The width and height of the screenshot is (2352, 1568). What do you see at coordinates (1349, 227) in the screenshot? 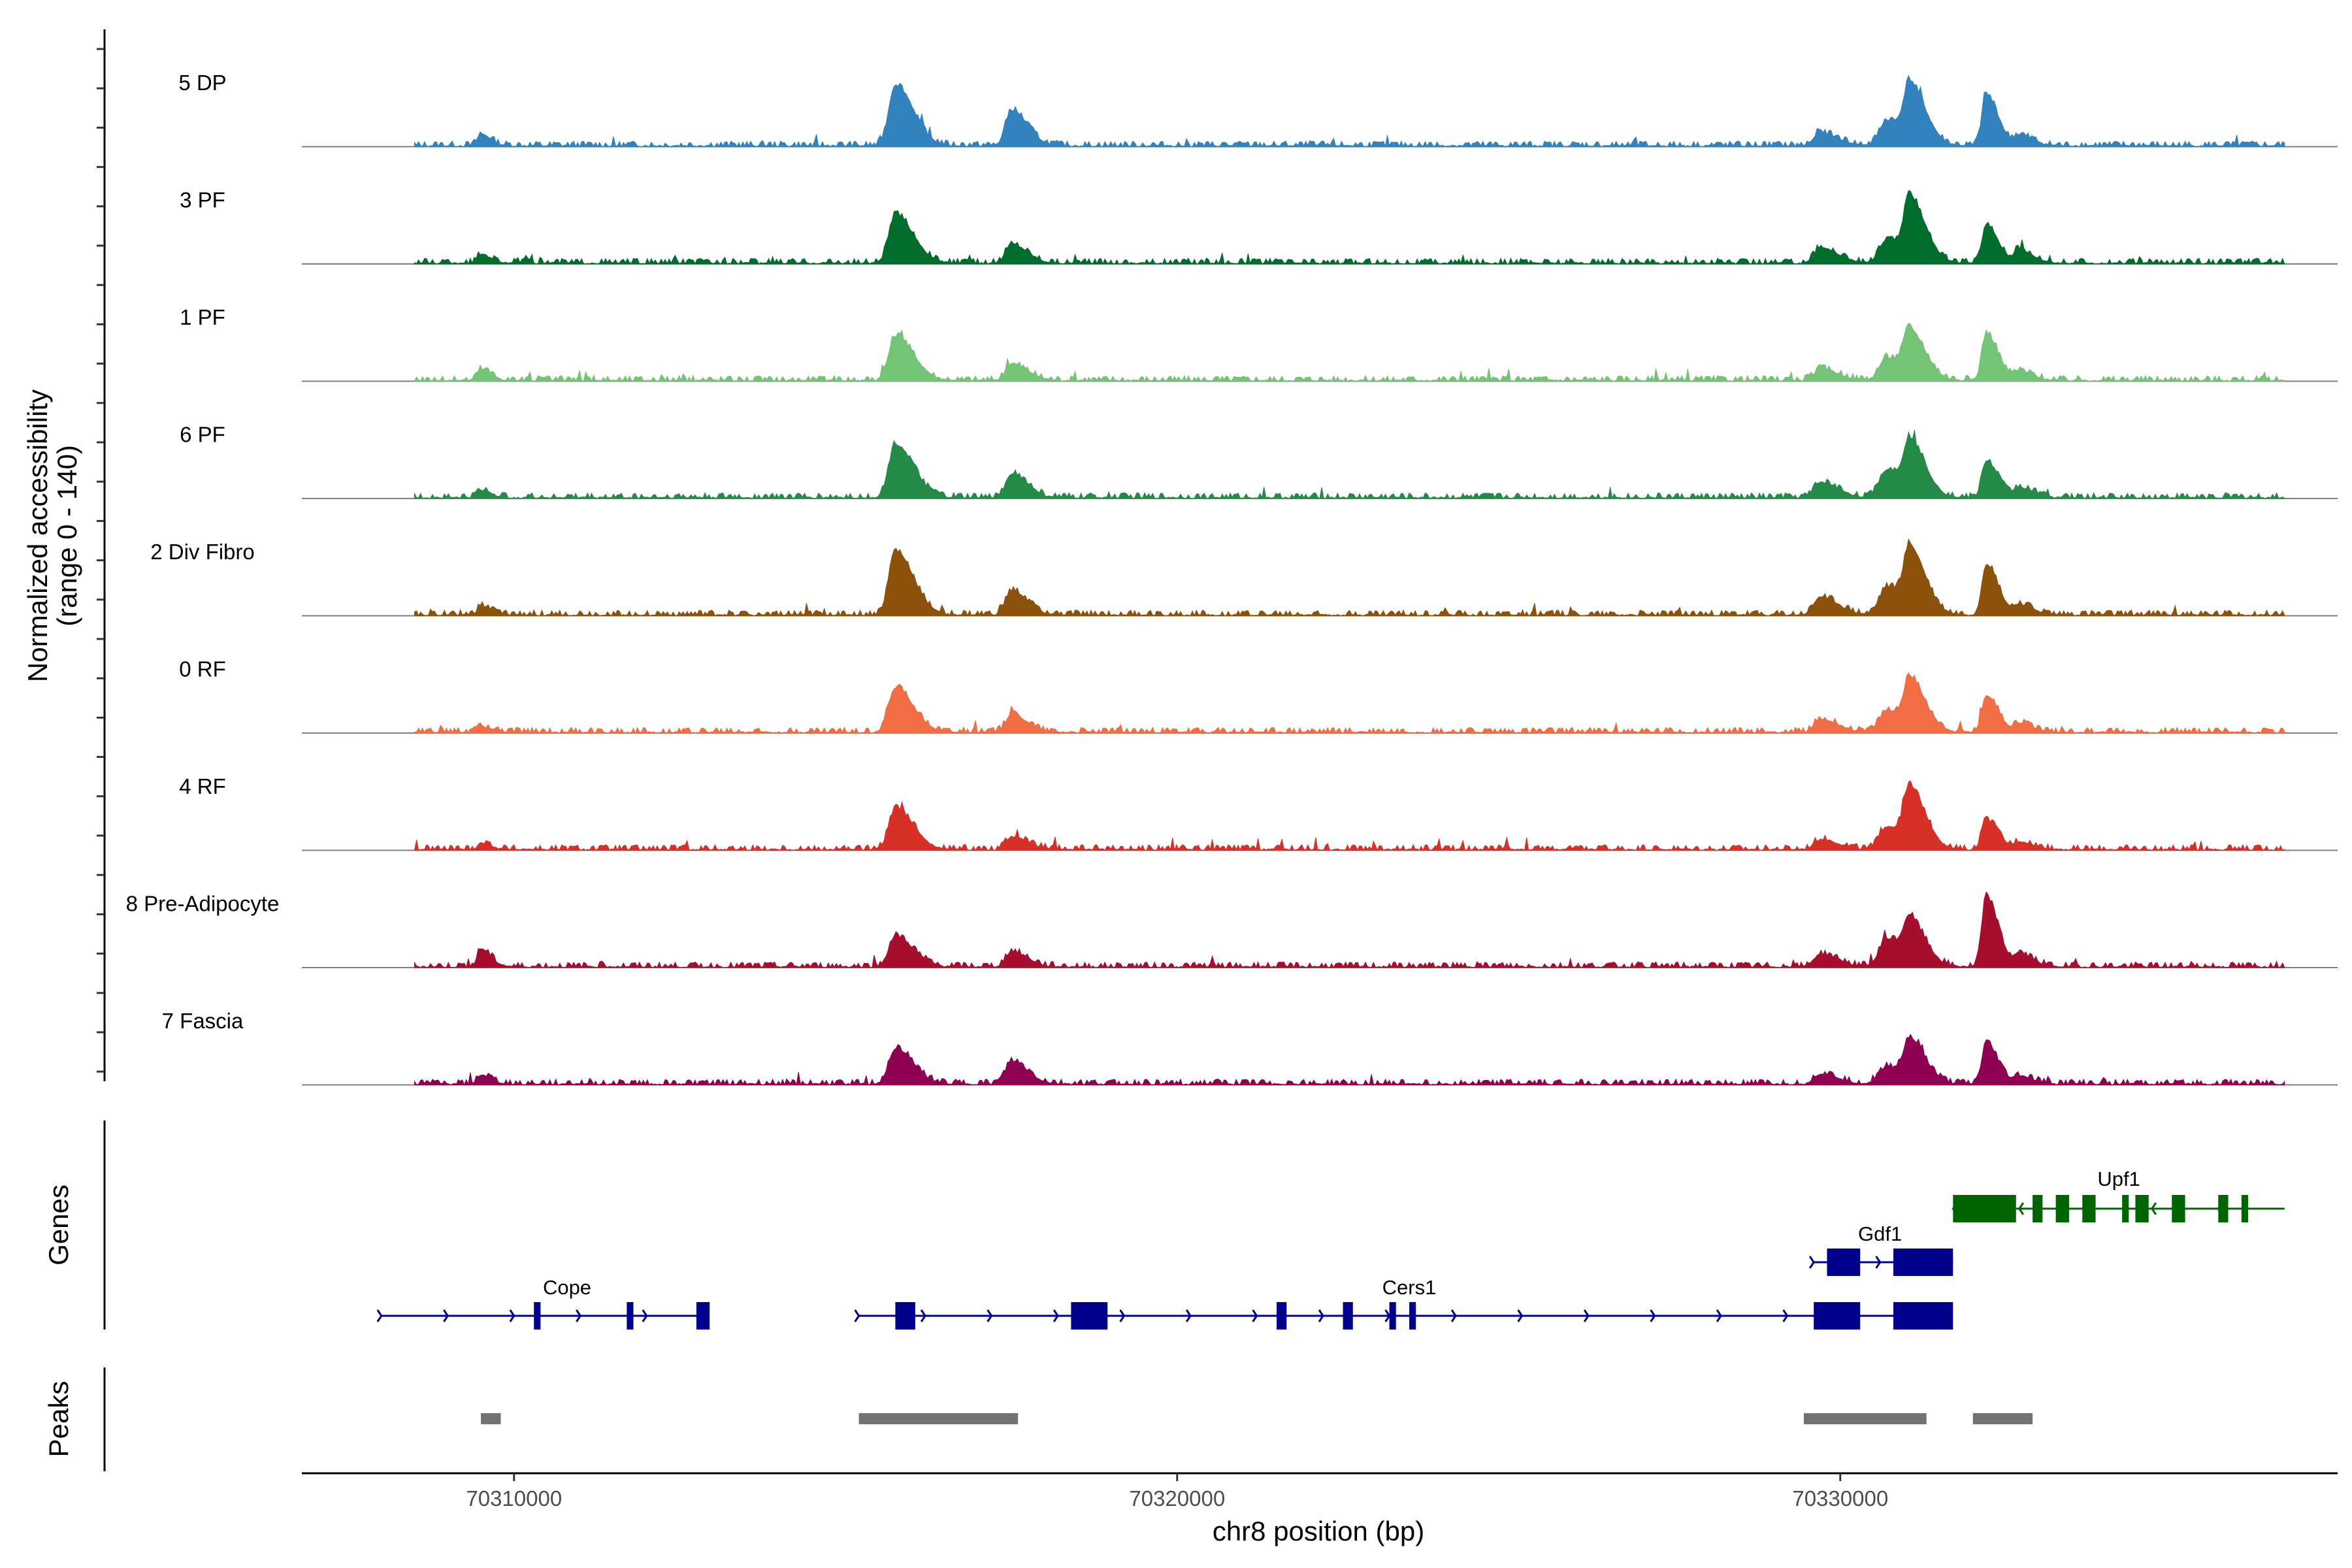
I see `coverage-area-3-pf` at bounding box center [1349, 227].